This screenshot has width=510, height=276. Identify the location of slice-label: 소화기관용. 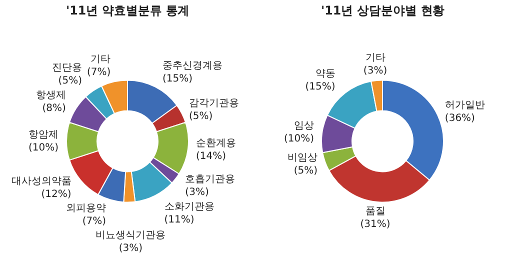
(189, 206).